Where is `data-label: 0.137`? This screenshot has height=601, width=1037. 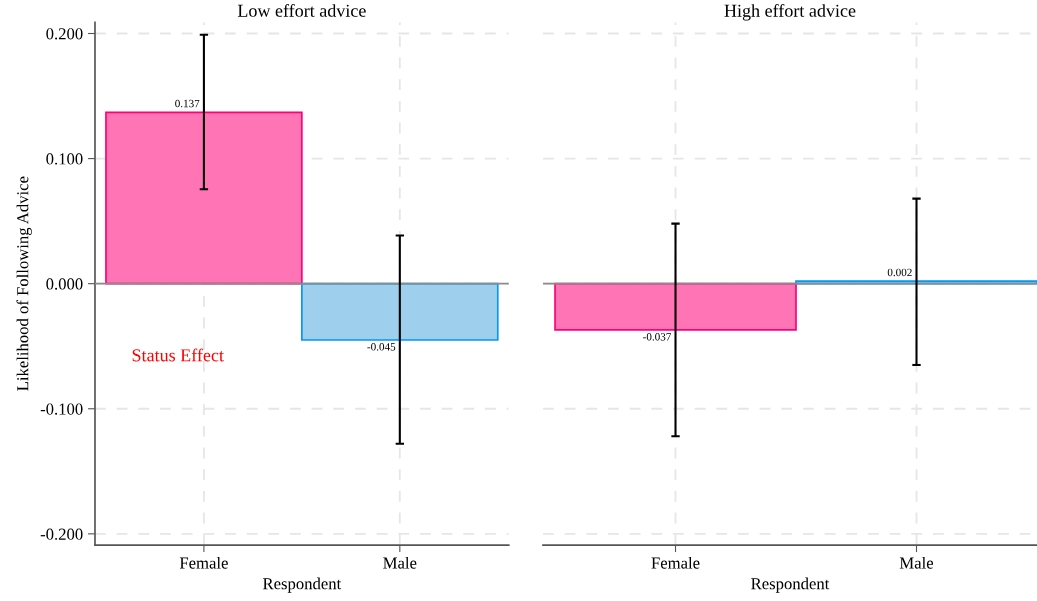 data-label: 0.137 is located at coordinates (187, 103).